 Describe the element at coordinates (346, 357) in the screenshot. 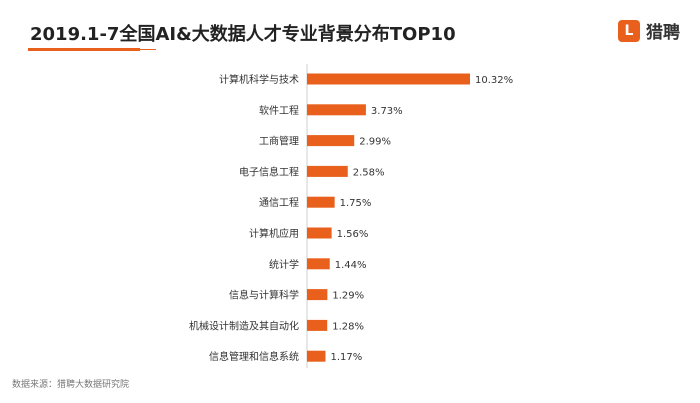

I see `data-label: 1.17%` at that location.